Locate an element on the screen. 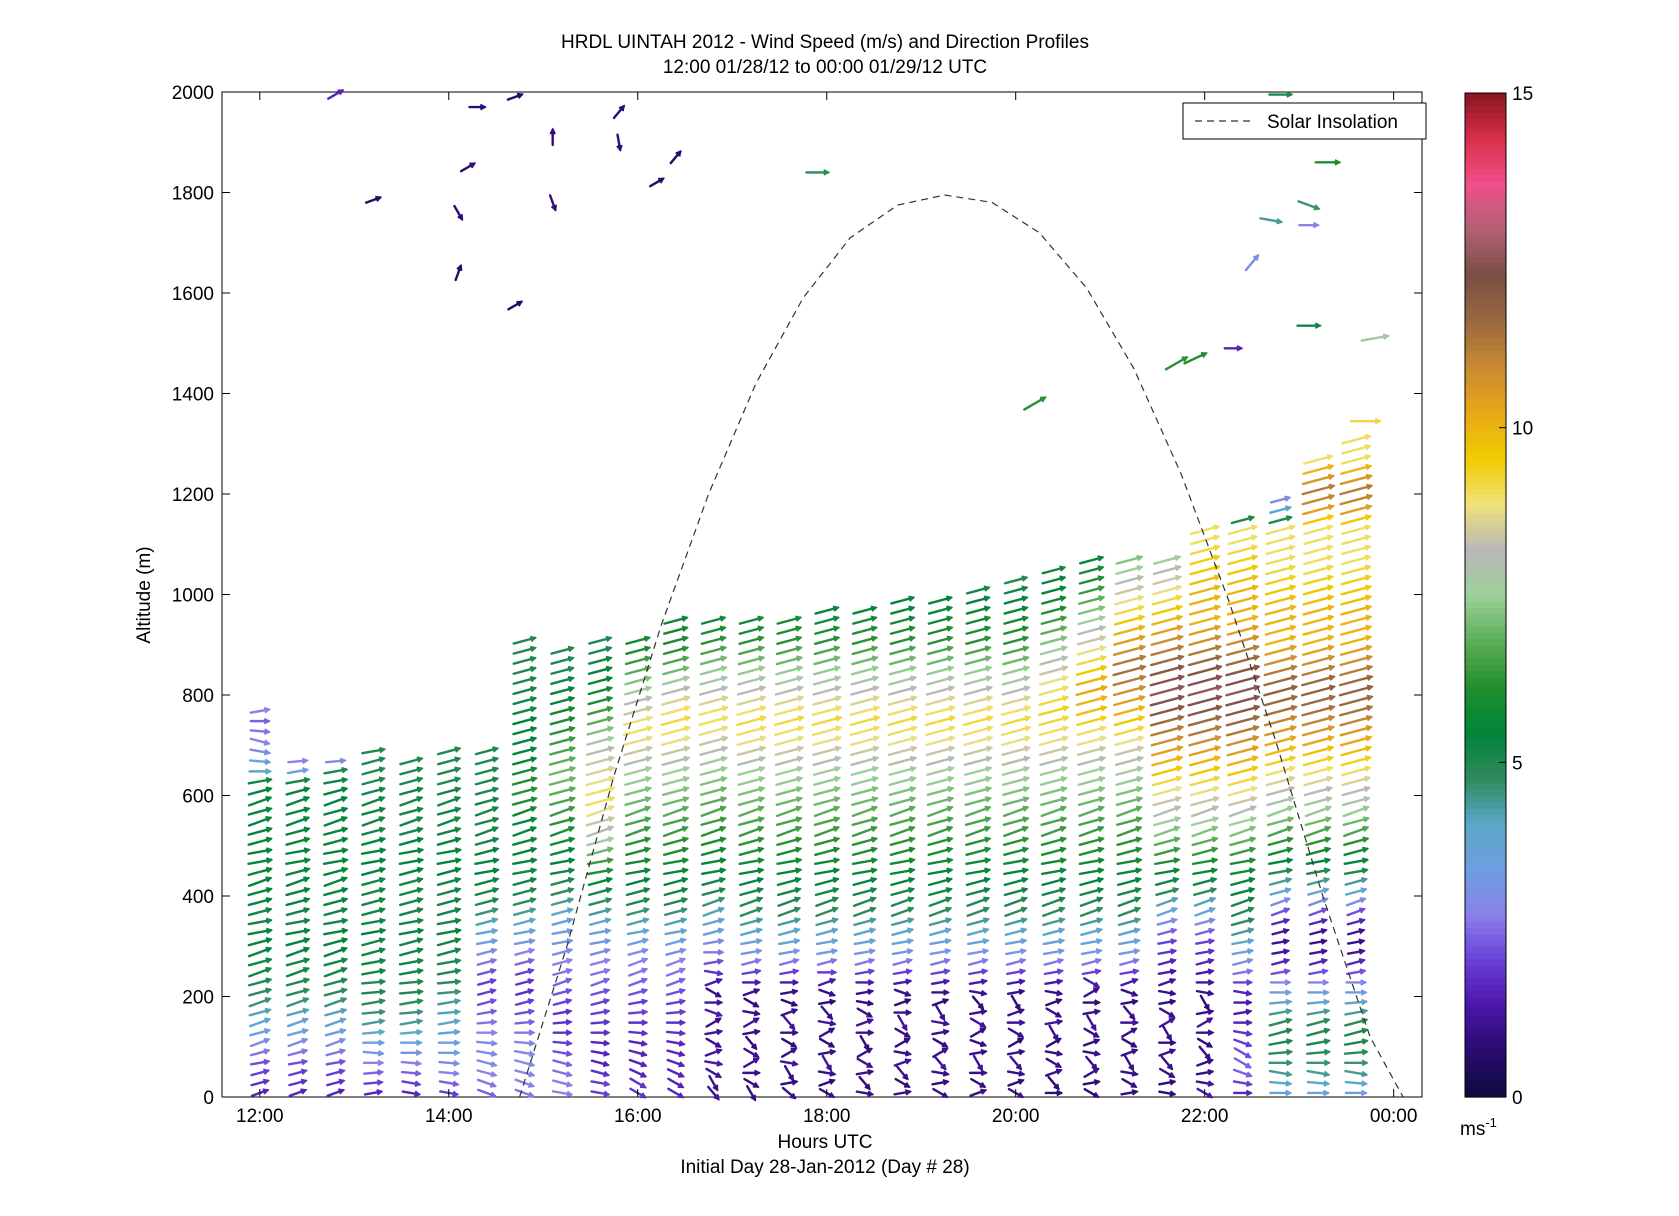 This screenshot has width=1679, height=1216. x-tick-label: 00:00 is located at coordinates (1394, 1116).